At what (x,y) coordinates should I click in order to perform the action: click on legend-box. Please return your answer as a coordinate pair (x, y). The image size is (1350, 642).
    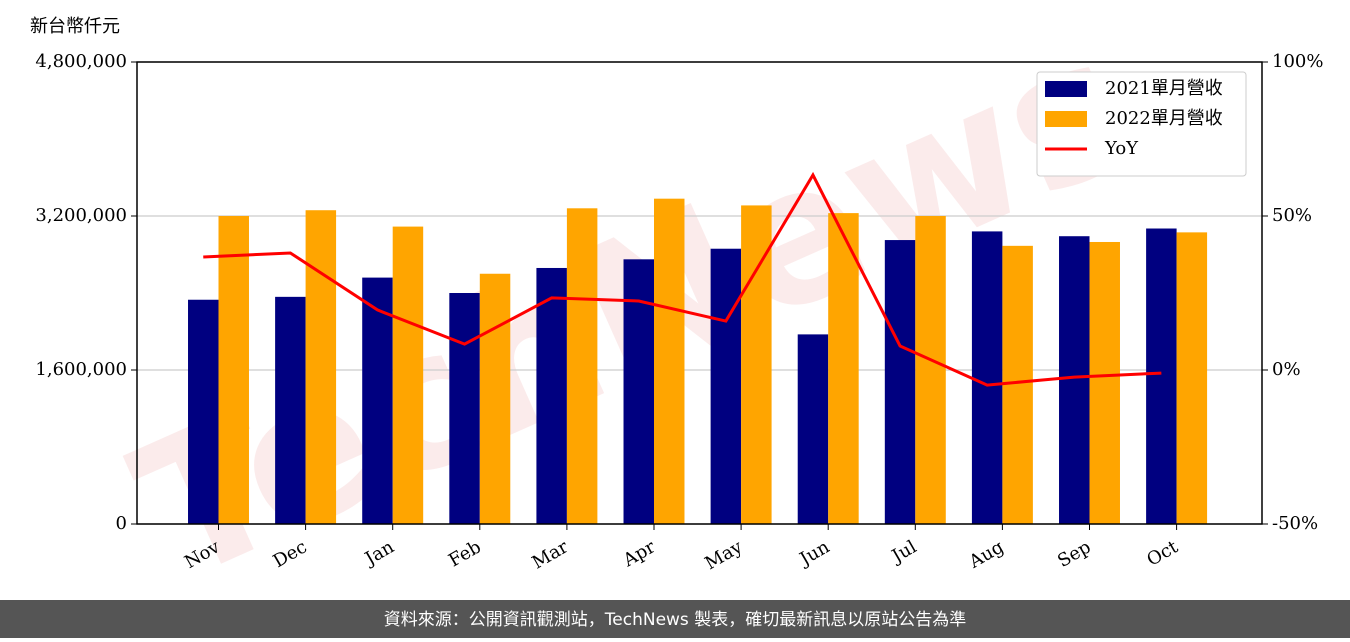
    Looking at the image, I should click on (1141, 124).